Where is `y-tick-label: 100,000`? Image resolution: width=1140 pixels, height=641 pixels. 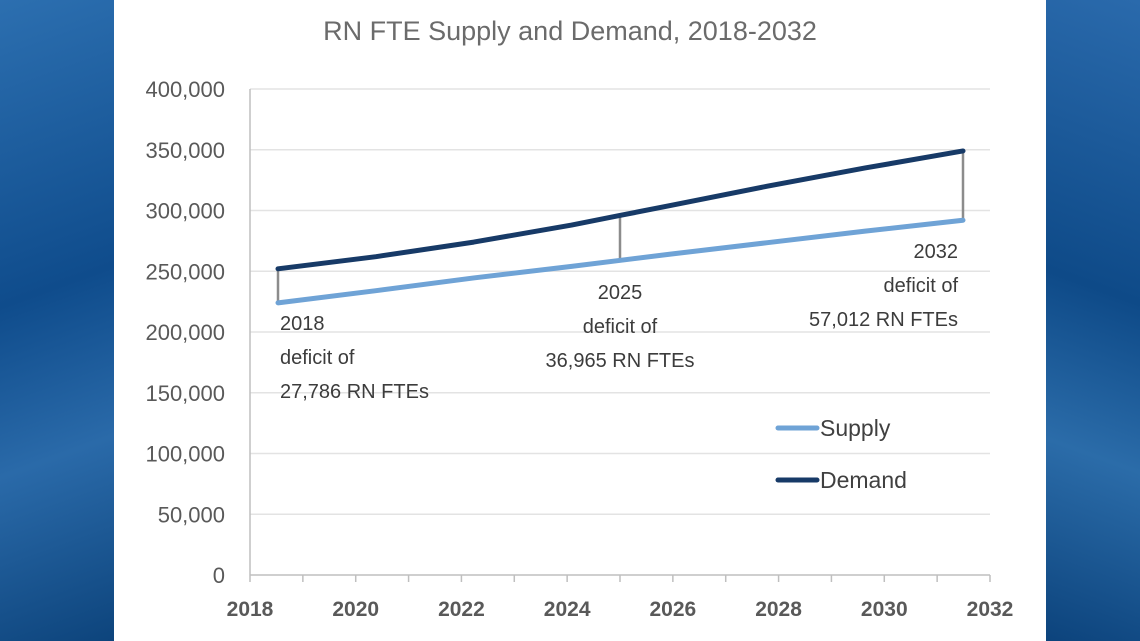 y-tick-label: 100,000 is located at coordinates (185, 454).